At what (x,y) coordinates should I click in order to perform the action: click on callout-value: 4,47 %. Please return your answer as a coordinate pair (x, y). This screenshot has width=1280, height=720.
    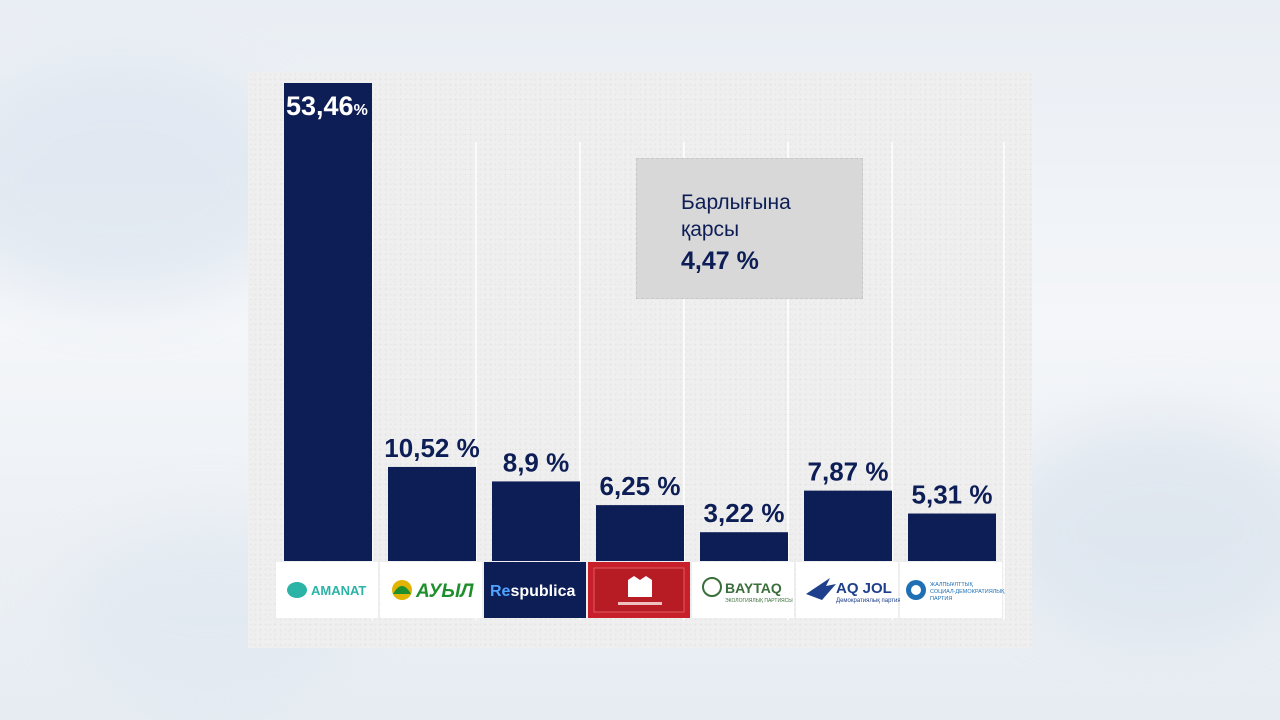
    Looking at the image, I should click on (720, 261).